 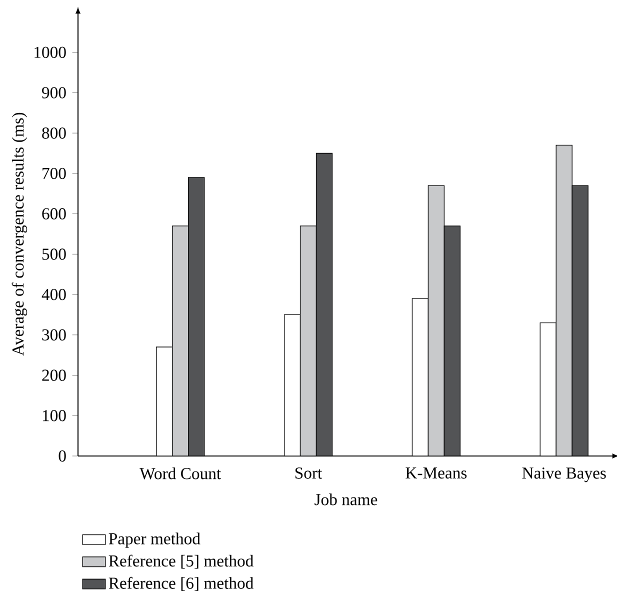 I want to click on y-tick-label: 500, so click(x=54, y=254).